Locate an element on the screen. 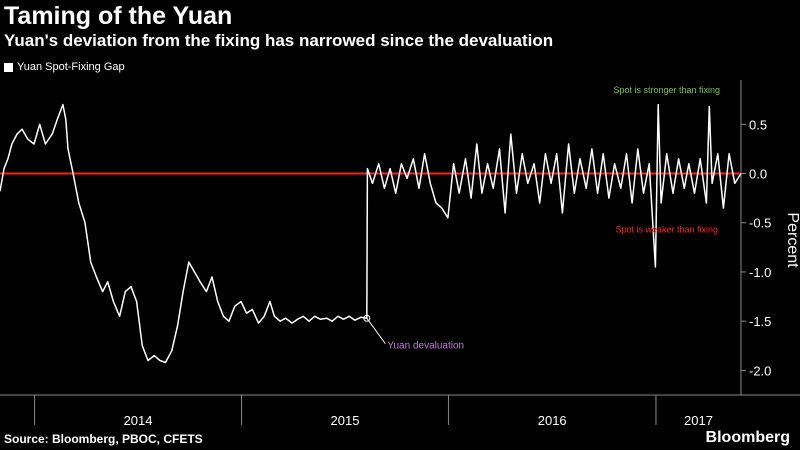 The width and height of the screenshot is (800, 450). x-tick-label: 2016 is located at coordinates (552, 420).